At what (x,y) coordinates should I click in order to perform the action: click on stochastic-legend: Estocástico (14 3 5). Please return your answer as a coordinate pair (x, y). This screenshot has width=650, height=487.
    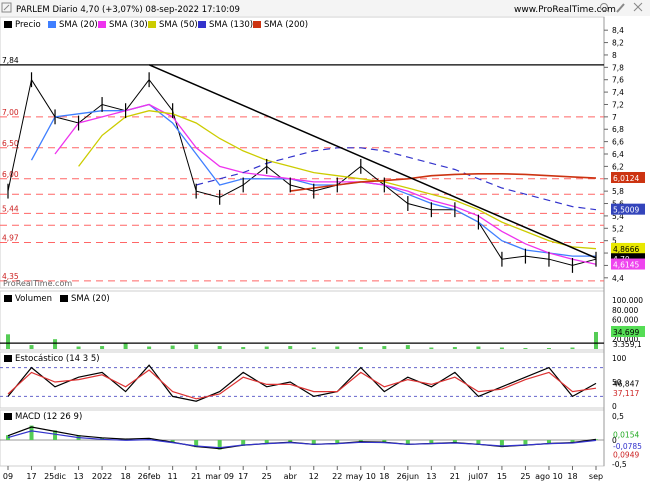
    Looking at the image, I should click on (52, 359).